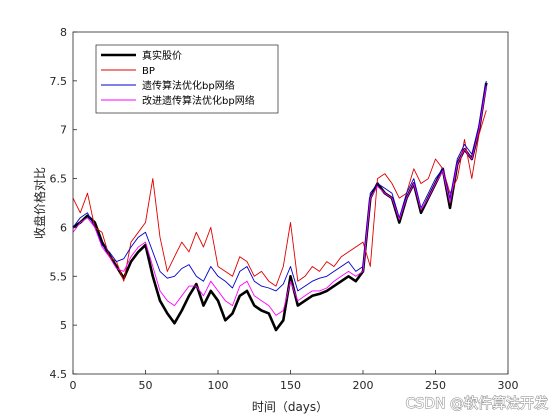 This screenshot has width=560, height=420. I want to click on y-tick-label: 7.5, so click(59, 81).